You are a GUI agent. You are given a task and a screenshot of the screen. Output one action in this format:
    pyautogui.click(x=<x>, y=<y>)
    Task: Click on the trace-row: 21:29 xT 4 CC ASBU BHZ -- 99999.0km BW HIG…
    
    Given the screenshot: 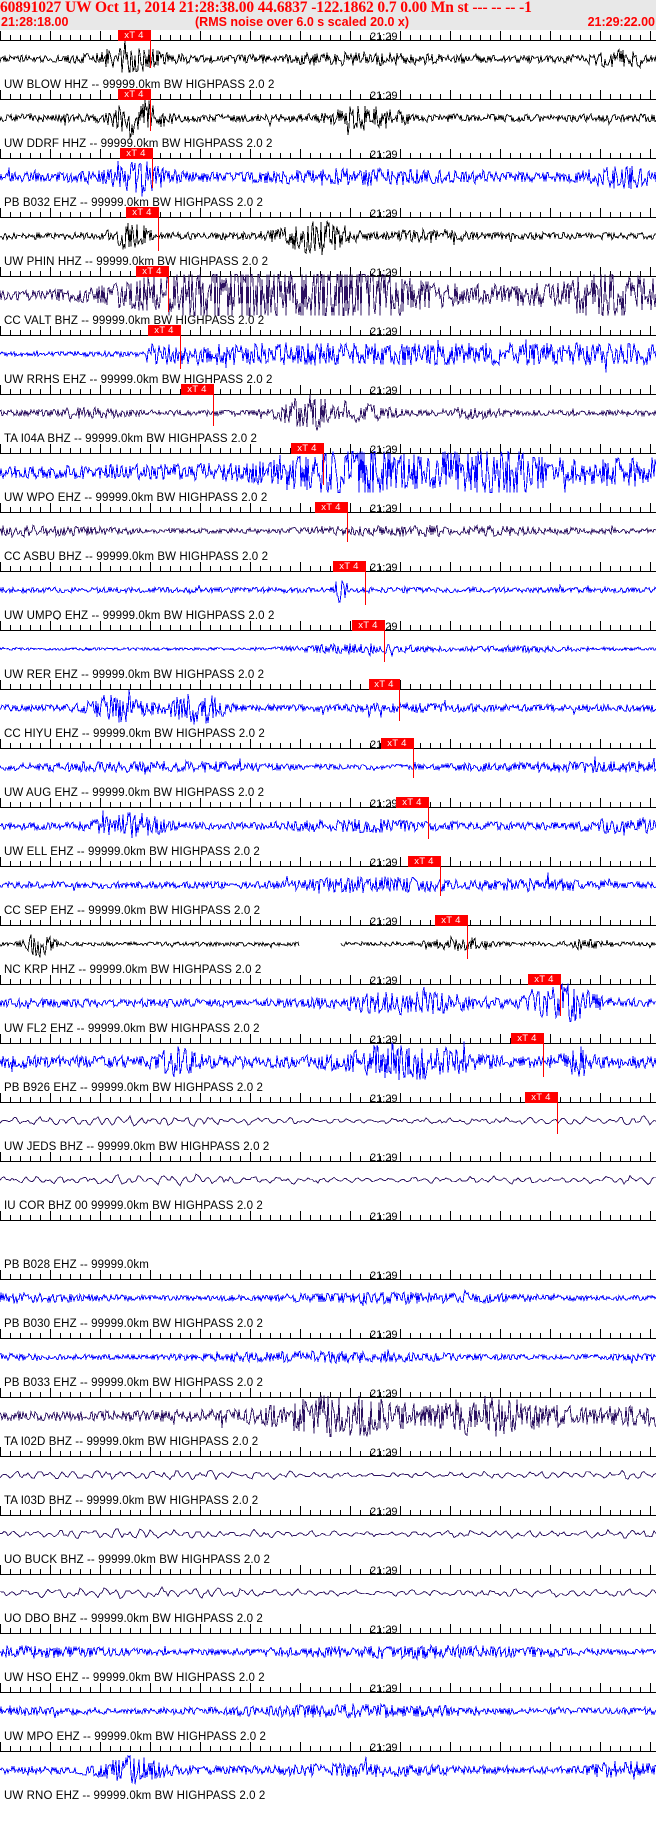 What is the action you would take?
    pyautogui.click(x=328, y=531)
    